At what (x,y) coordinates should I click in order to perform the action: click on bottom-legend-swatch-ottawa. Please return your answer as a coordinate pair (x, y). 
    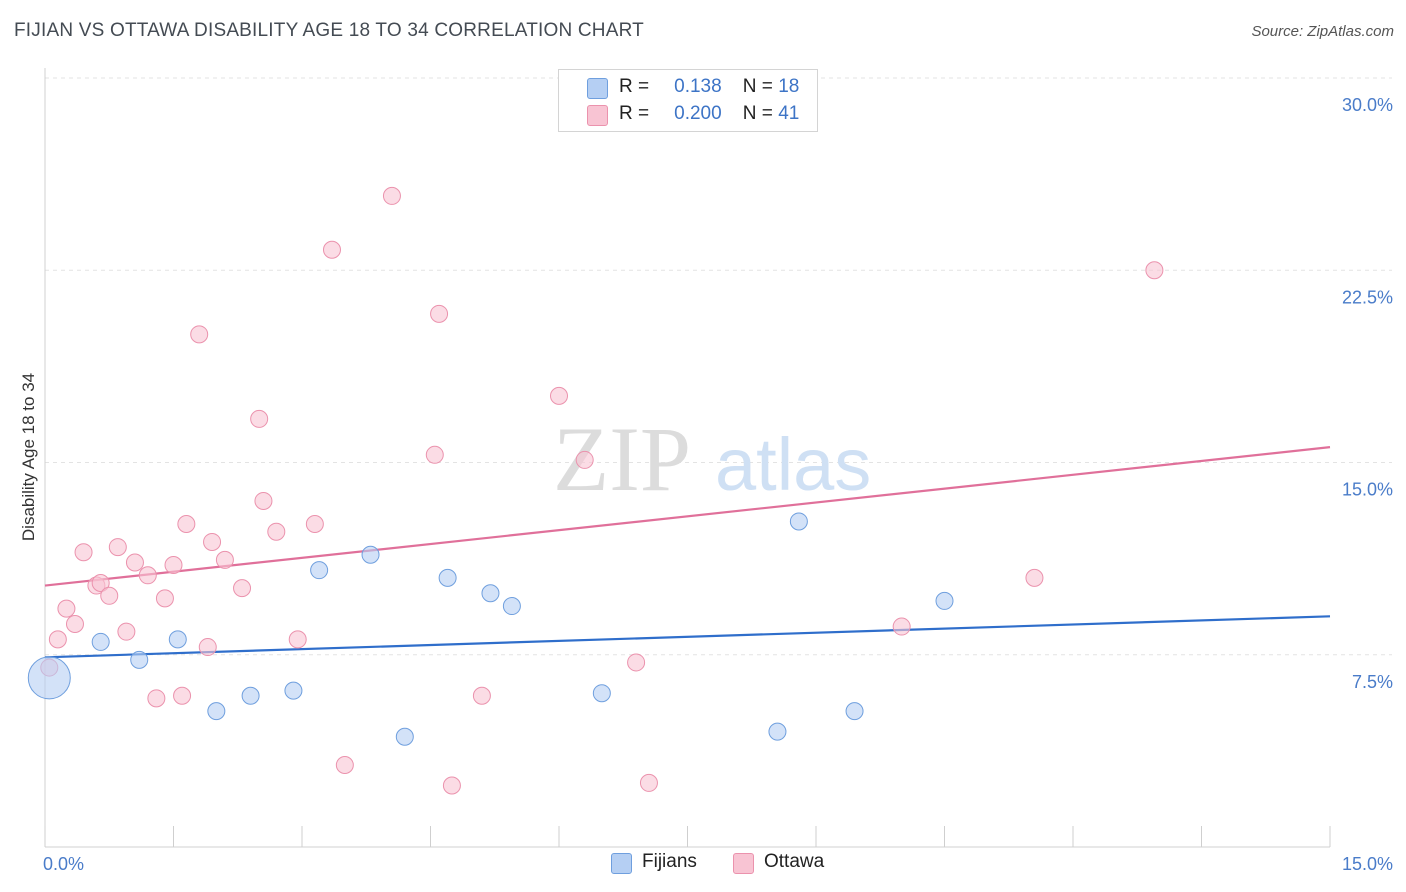
    Looking at the image, I should click on (743, 863).